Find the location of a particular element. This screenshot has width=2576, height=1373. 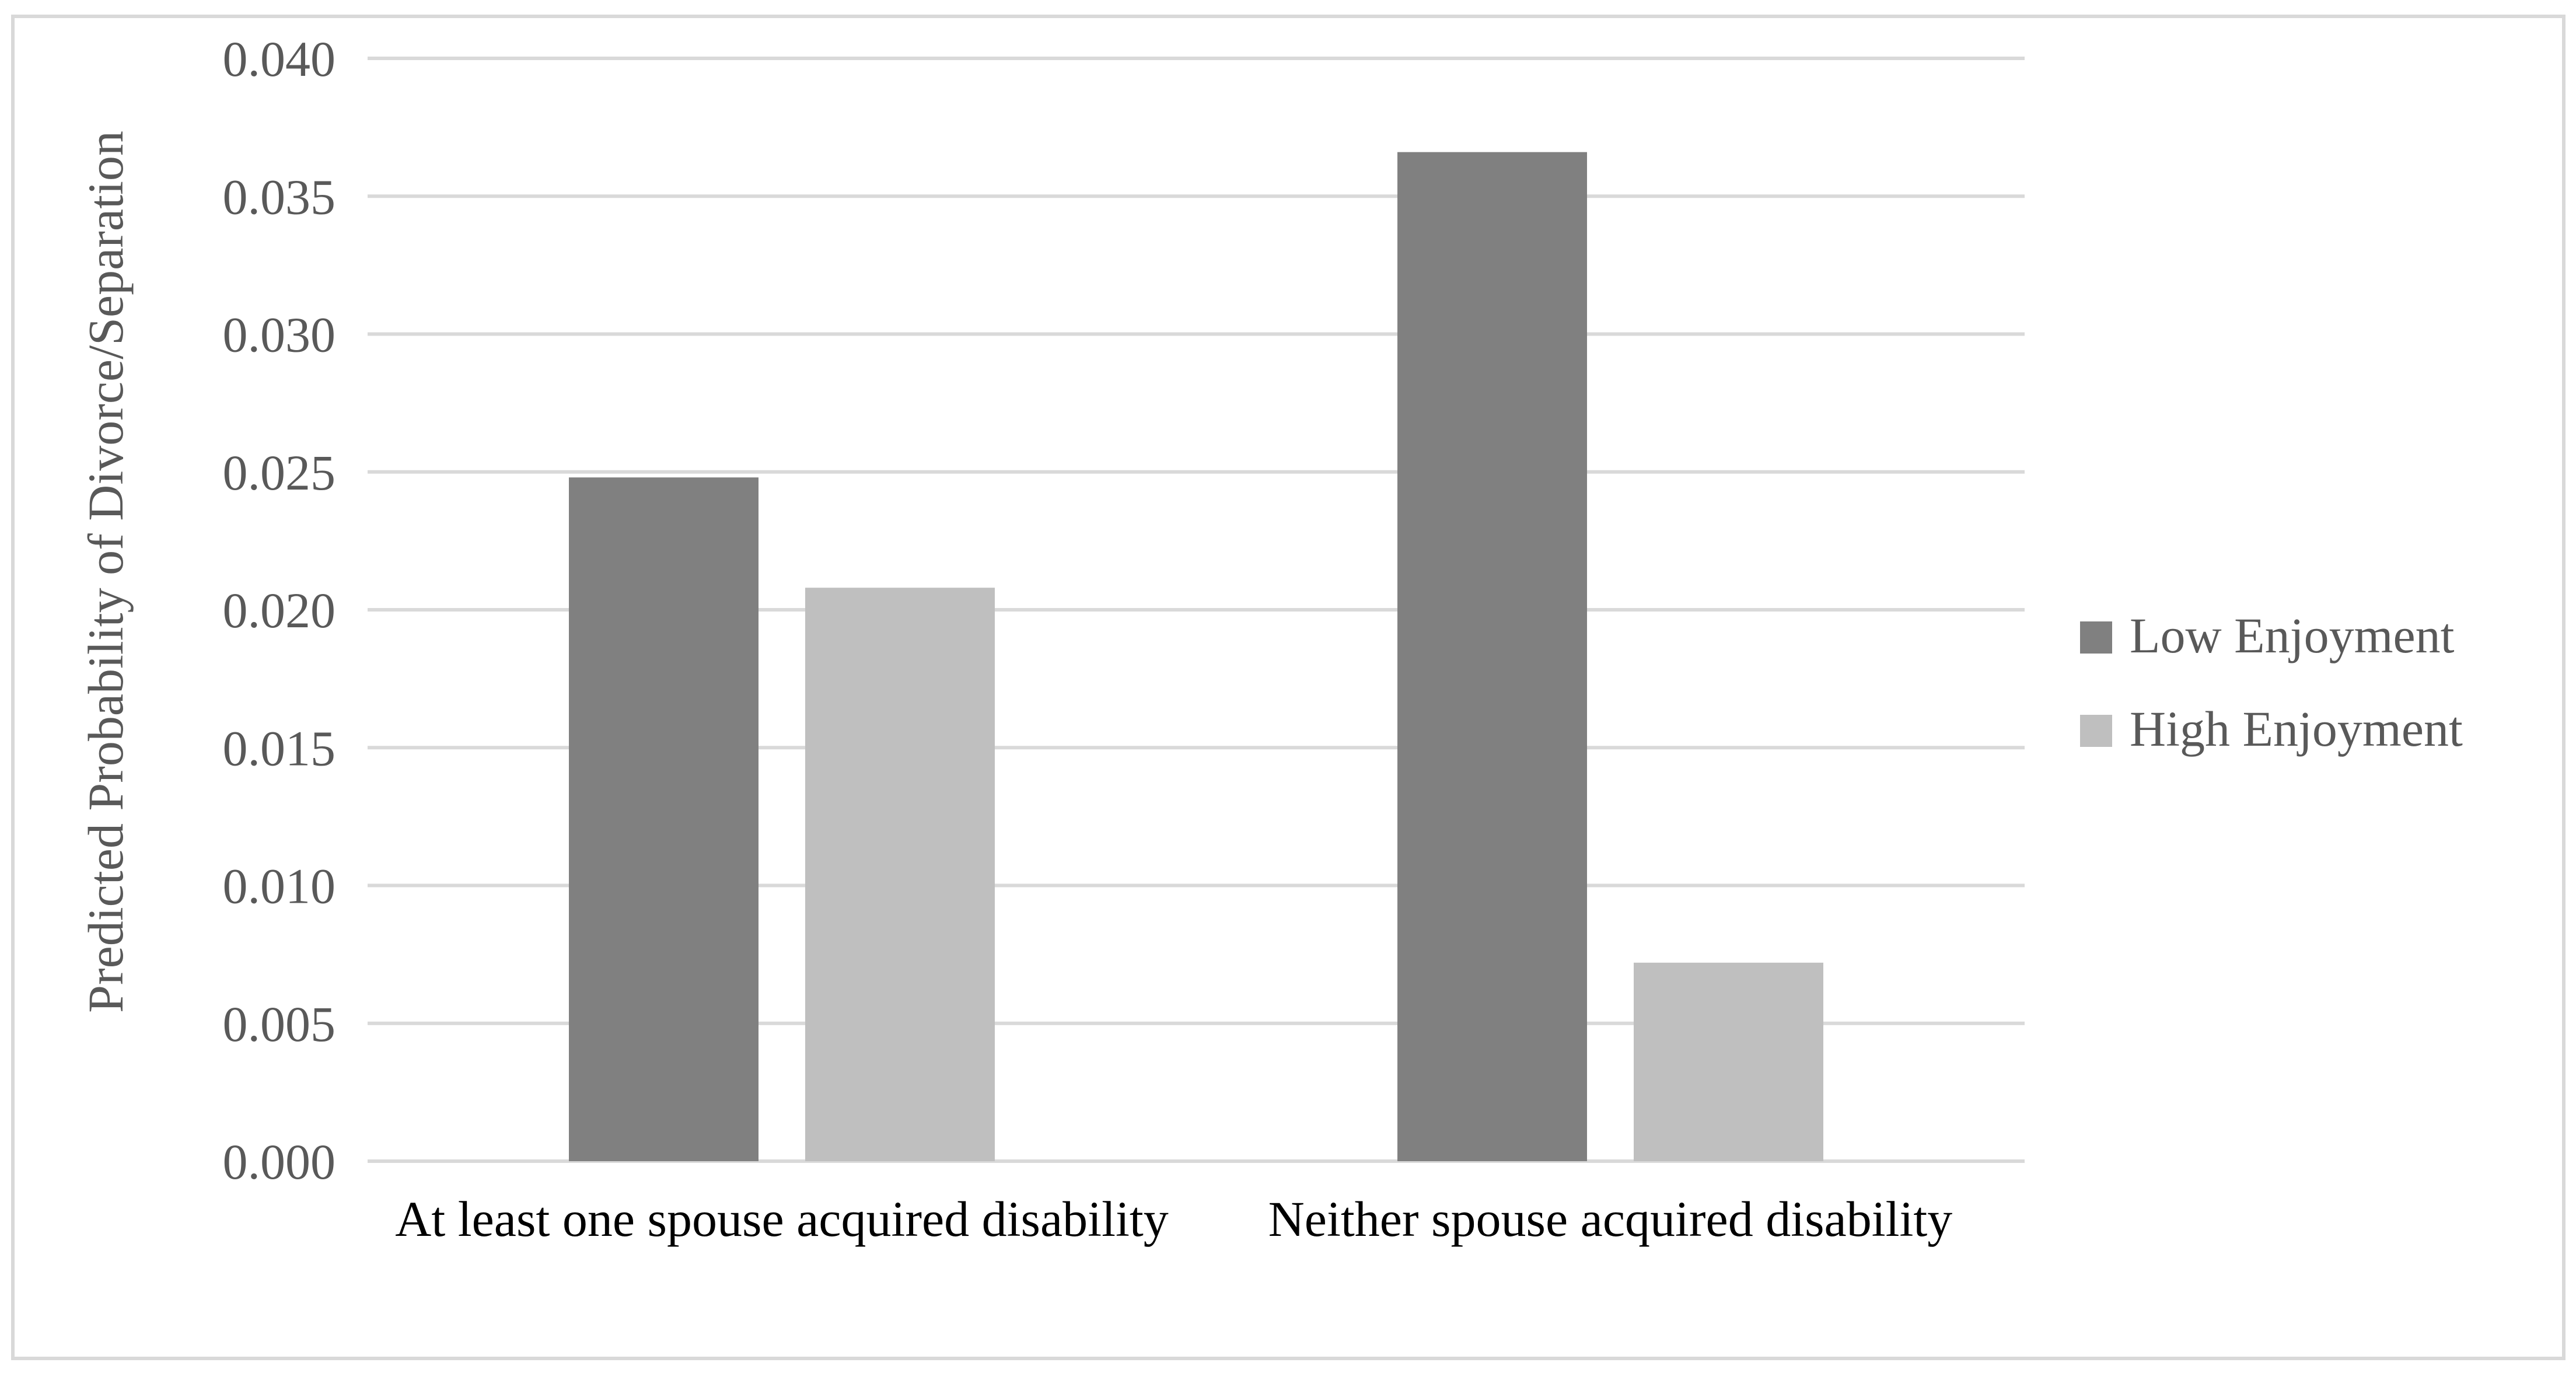

x-category-label: Neither spouse acquired disability is located at coordinates (1610, 1219).